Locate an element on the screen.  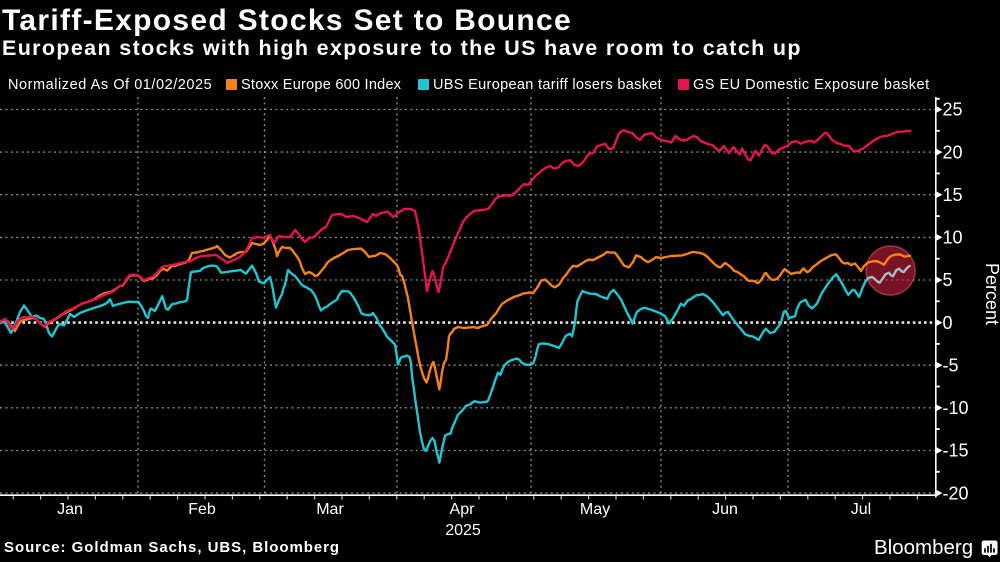
svg-text: 2025 is located at coordinates (463, 530).